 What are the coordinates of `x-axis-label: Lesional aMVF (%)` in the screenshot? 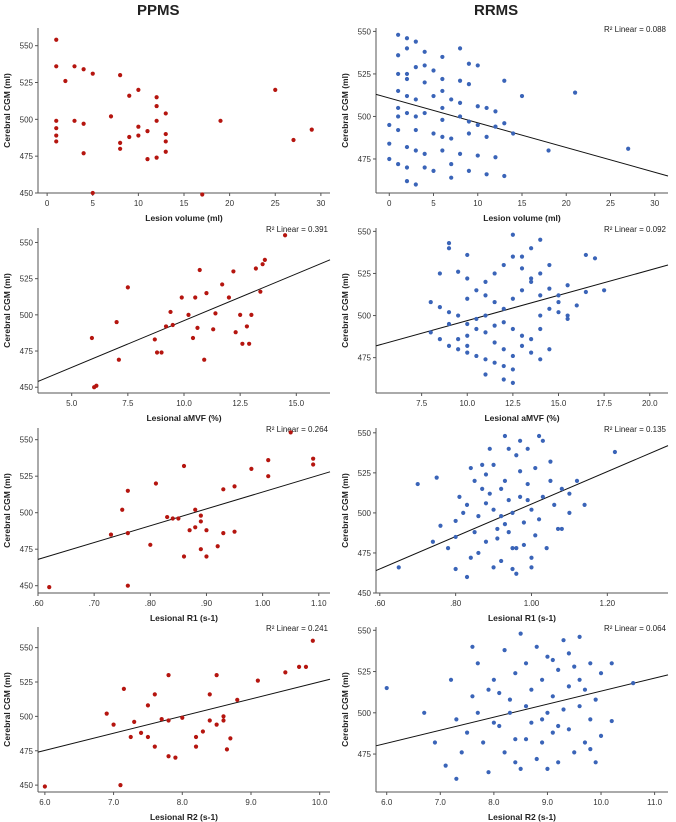 It's located at (521, 418).